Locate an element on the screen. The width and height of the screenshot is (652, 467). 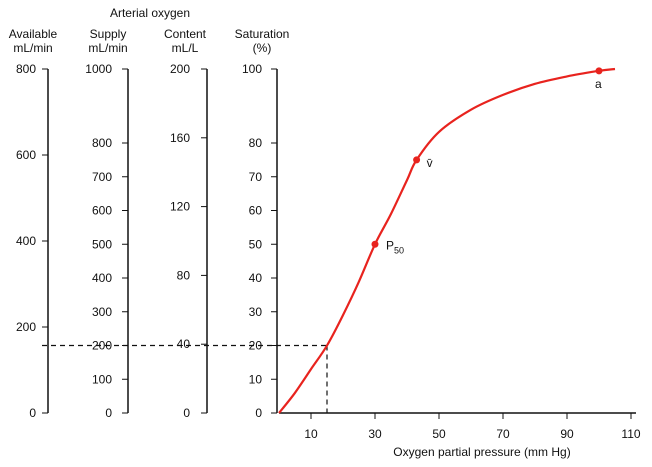
axis-title-available: mL/min is located at coordinates (32, 48).